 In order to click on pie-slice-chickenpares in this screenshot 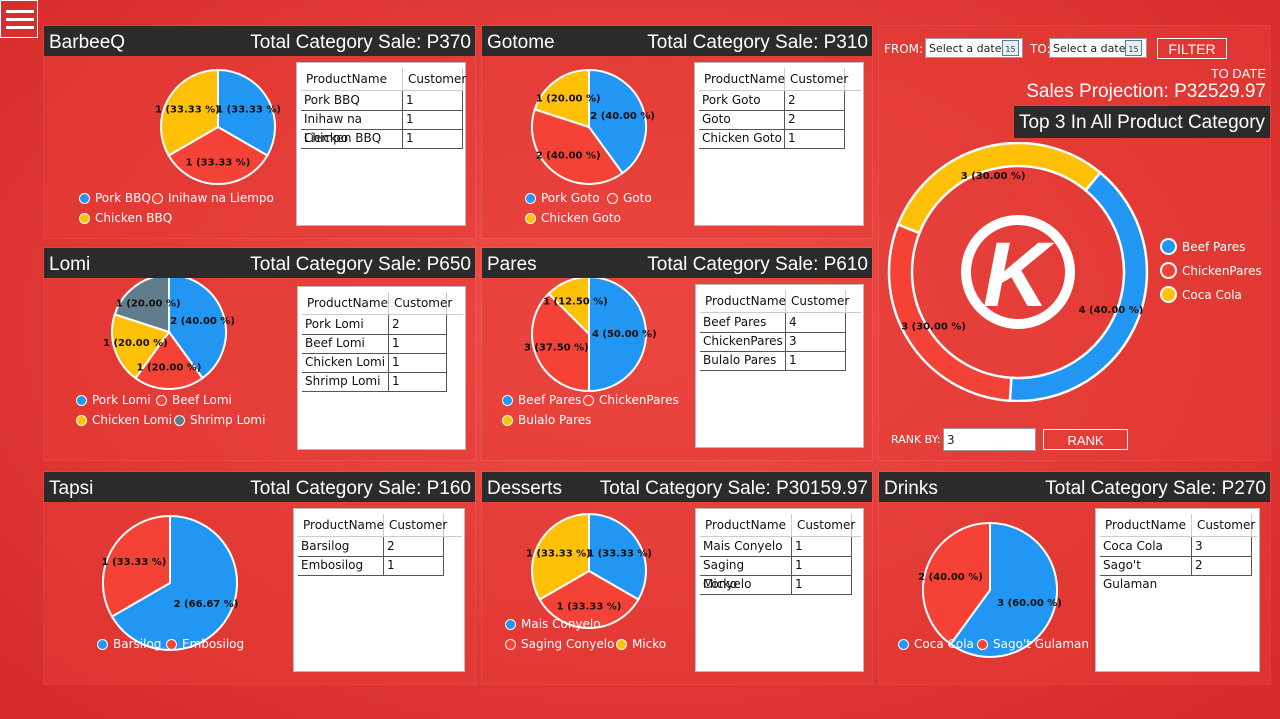, I will do `click(560, 342)`.